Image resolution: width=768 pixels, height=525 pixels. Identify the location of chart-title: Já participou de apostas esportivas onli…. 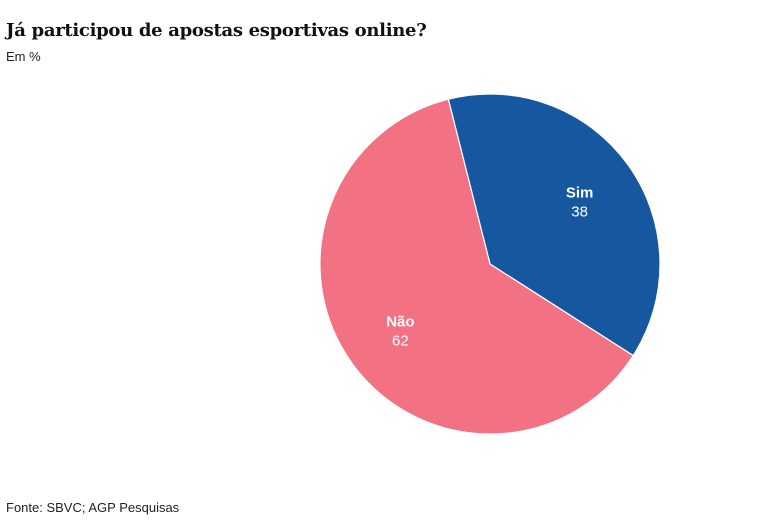
(216, 30).